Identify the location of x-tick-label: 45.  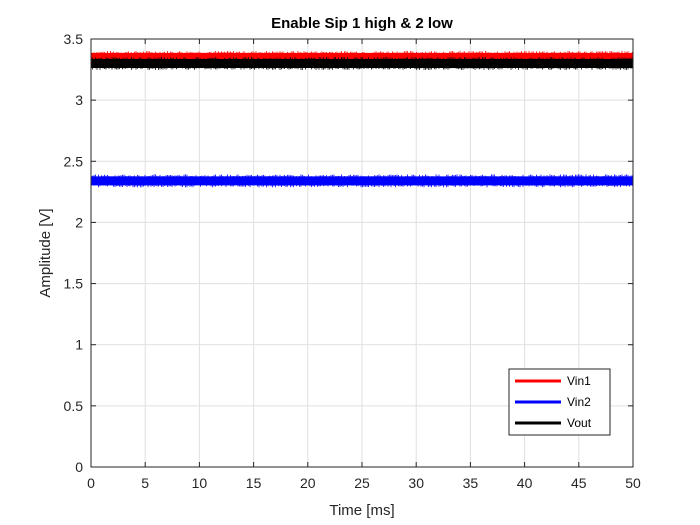
(579, 483).